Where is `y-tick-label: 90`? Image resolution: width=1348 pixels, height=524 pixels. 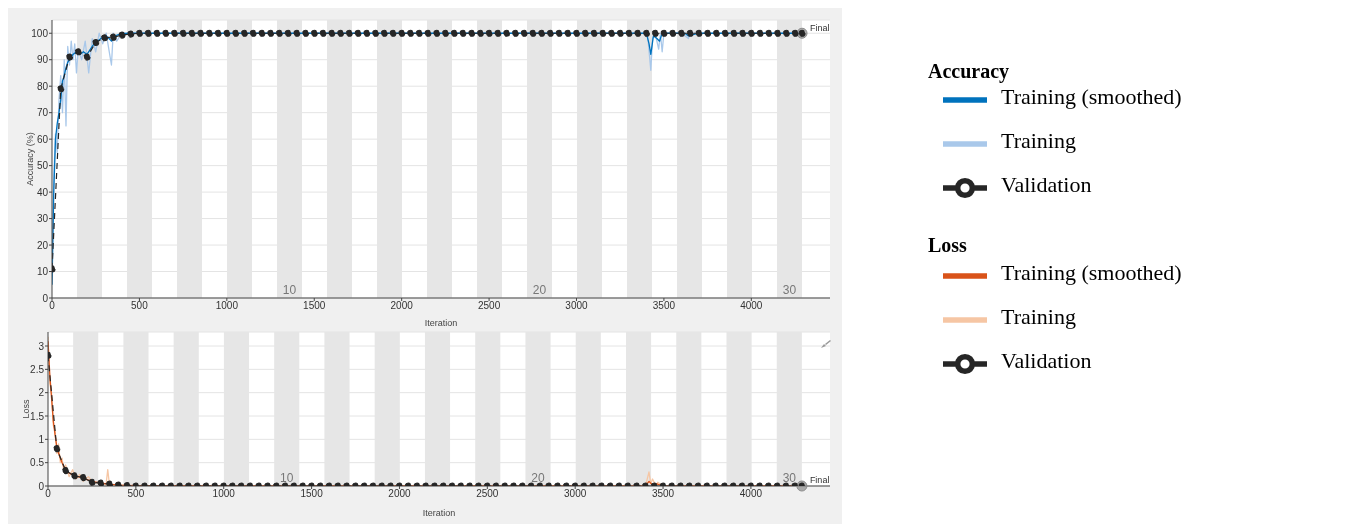
y-tick-label: 90 is located at coordinates (42, 60).